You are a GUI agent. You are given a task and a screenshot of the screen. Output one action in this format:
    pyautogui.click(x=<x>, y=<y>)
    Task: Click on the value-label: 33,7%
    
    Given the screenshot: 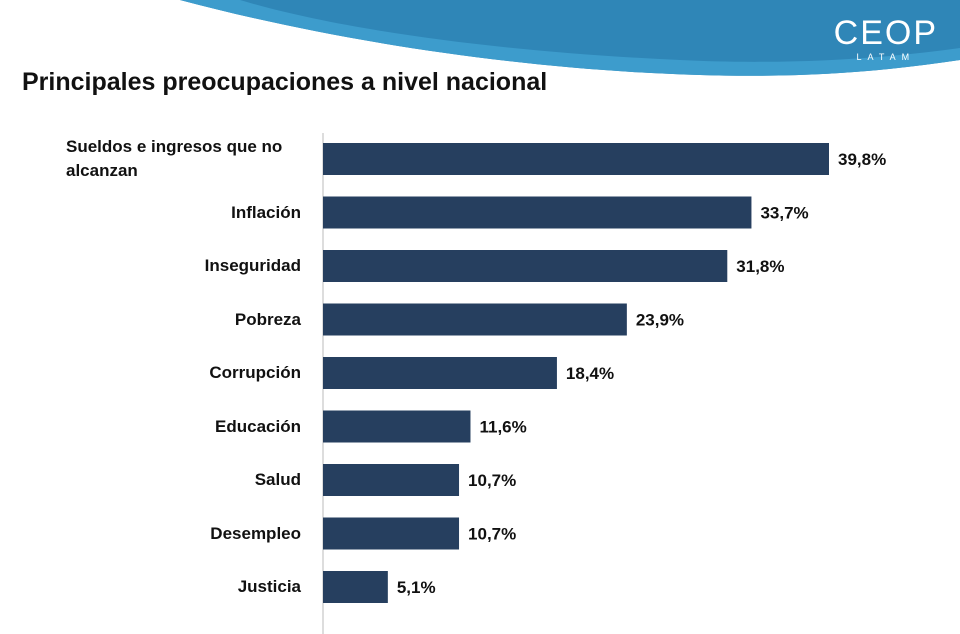 What is the action you would take?
    pyautogui.click(x=784, y=213)
    